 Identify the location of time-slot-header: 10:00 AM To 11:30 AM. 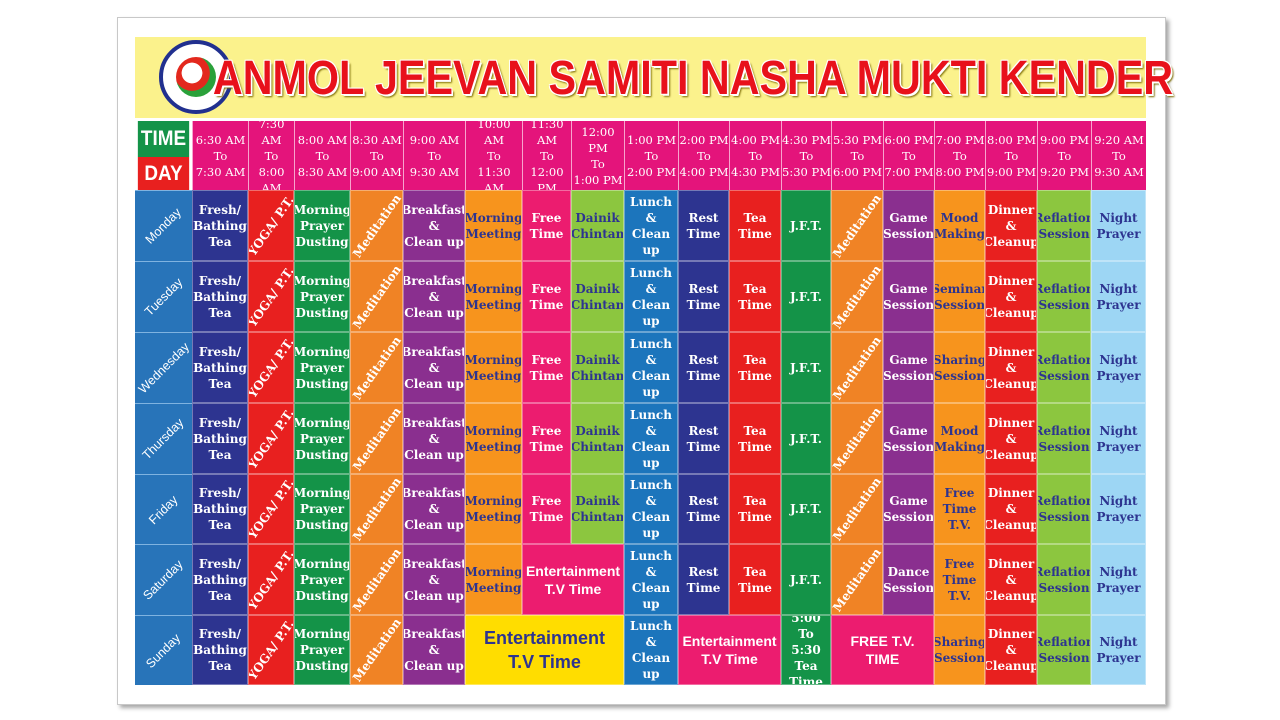
(493, 156).